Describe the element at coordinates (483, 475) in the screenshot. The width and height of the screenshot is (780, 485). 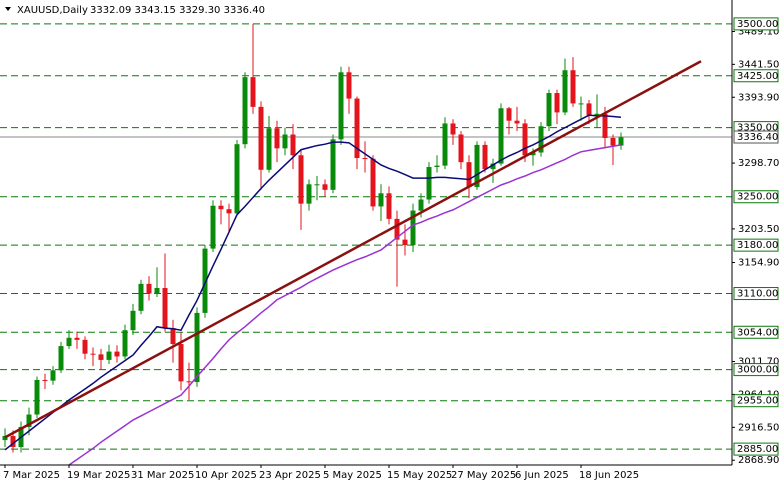
I see `x-tick-label: 27 May 2025` at that location.